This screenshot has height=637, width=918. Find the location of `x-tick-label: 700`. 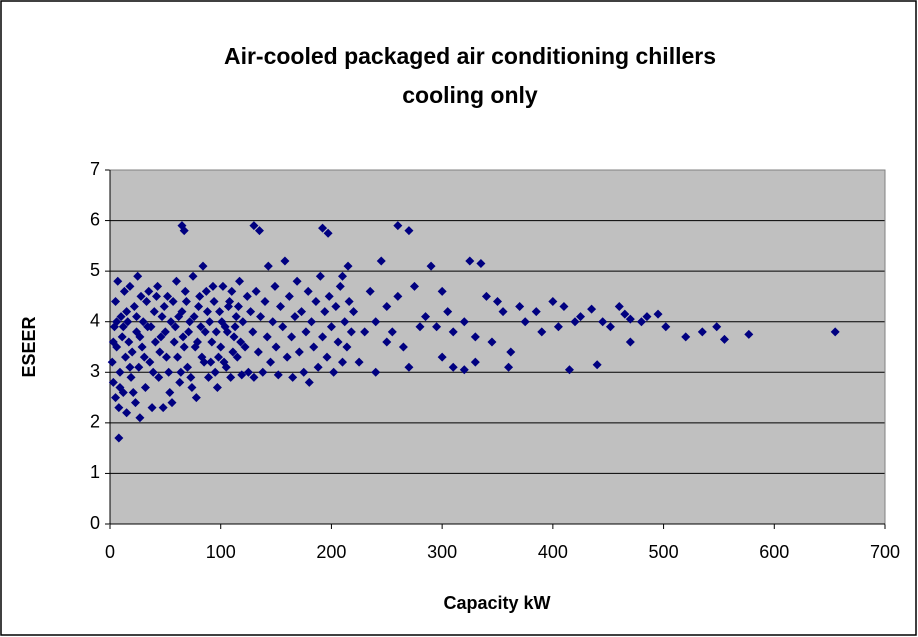

x-tick-label: 700 is located at coordinates (885, 552).